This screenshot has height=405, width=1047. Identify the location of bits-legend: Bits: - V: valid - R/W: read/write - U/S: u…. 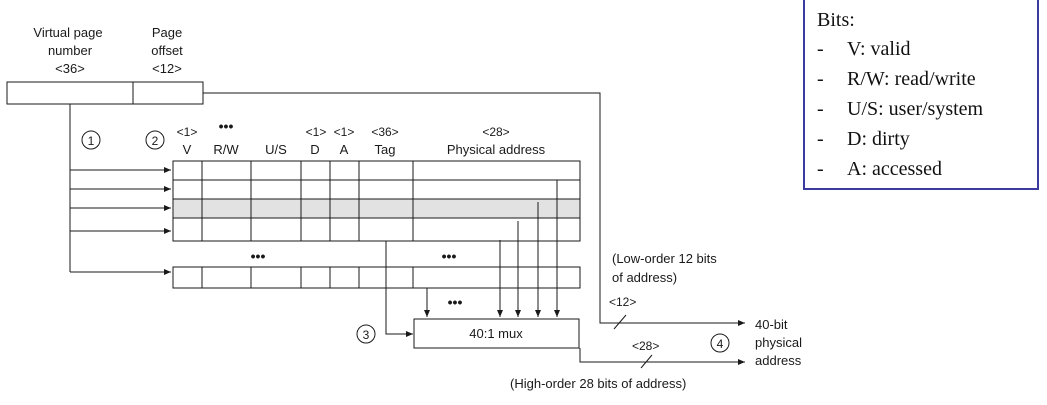
(921, 95).